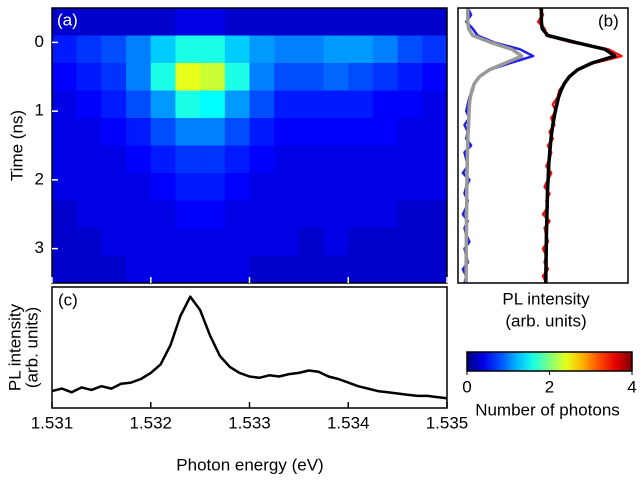  I want to click on y-tick-label: 1, so click(39, 110).